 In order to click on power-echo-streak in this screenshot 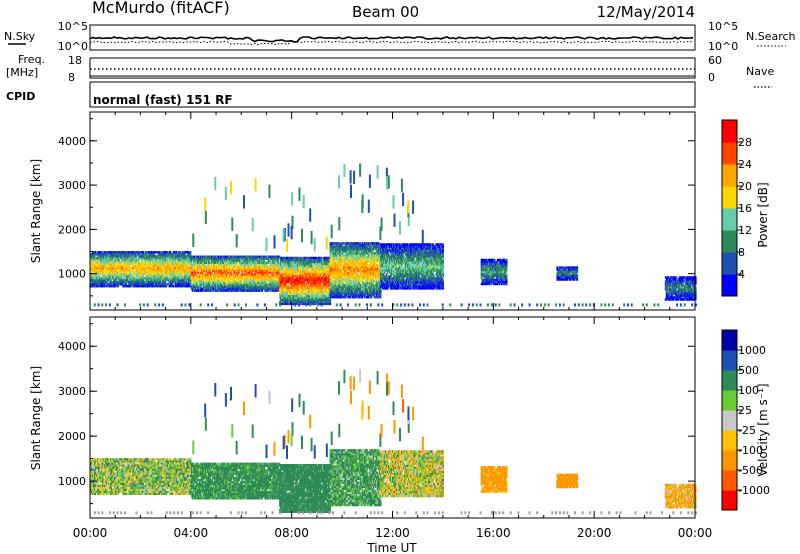, I will do `click(205, 217)`.